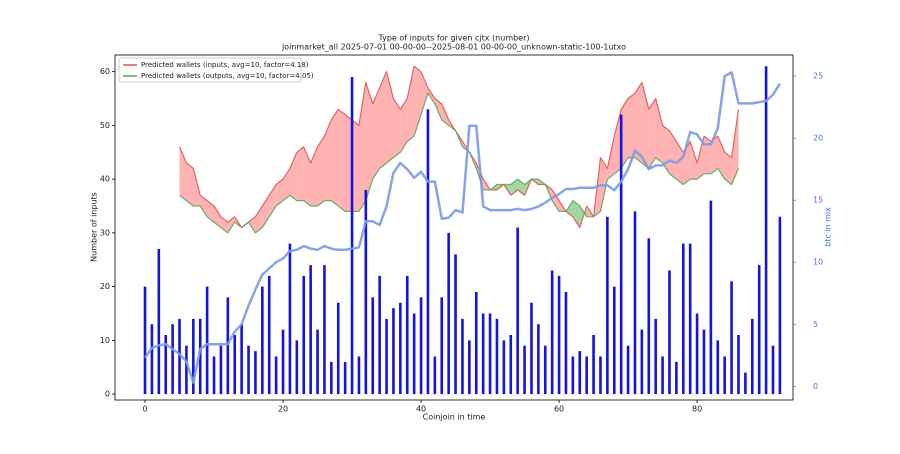 The width and height of the screenshot is (900, 454). What do you see at coordinates (818, 76) in the screenshot?
I see `y2-tick-label: 25` at bounding box center [818, 76].